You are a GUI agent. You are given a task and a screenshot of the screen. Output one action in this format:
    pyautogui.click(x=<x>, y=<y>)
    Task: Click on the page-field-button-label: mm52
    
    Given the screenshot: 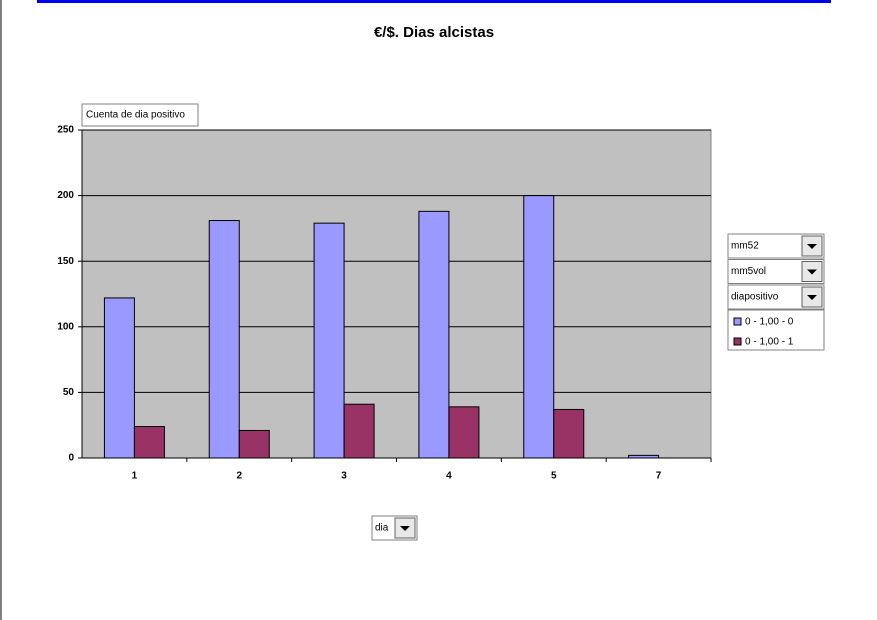 What is the action you would take?
    pyautogui.click(x=745, y=246)
    